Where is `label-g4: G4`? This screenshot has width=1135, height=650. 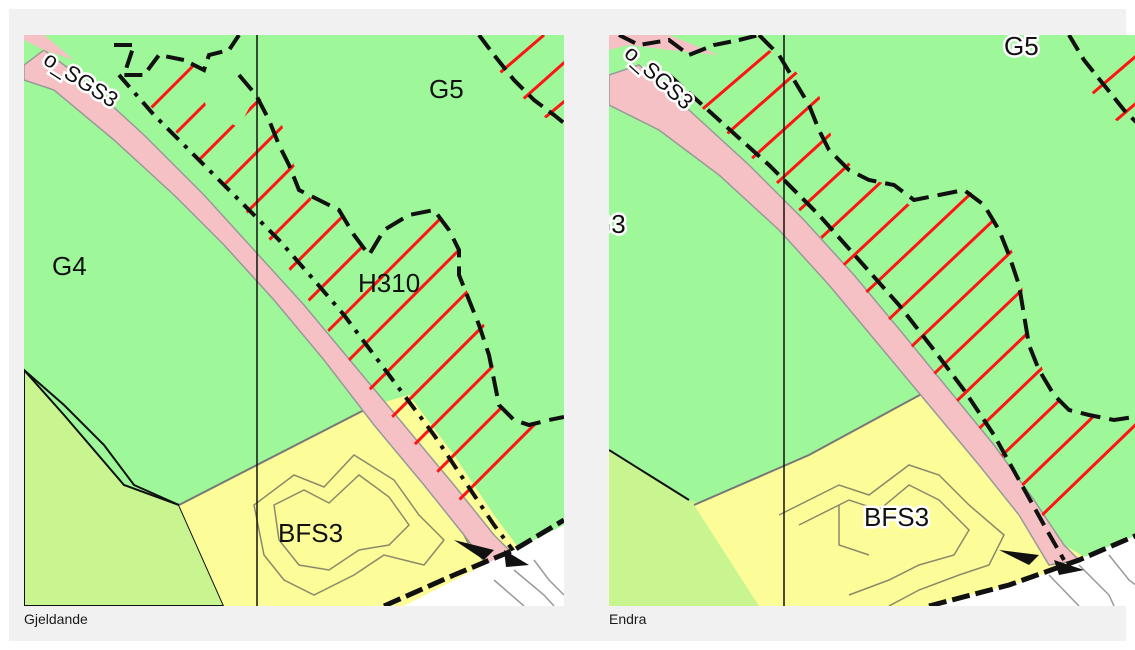
label-g4: G4 is located at coordinates (69, 266).